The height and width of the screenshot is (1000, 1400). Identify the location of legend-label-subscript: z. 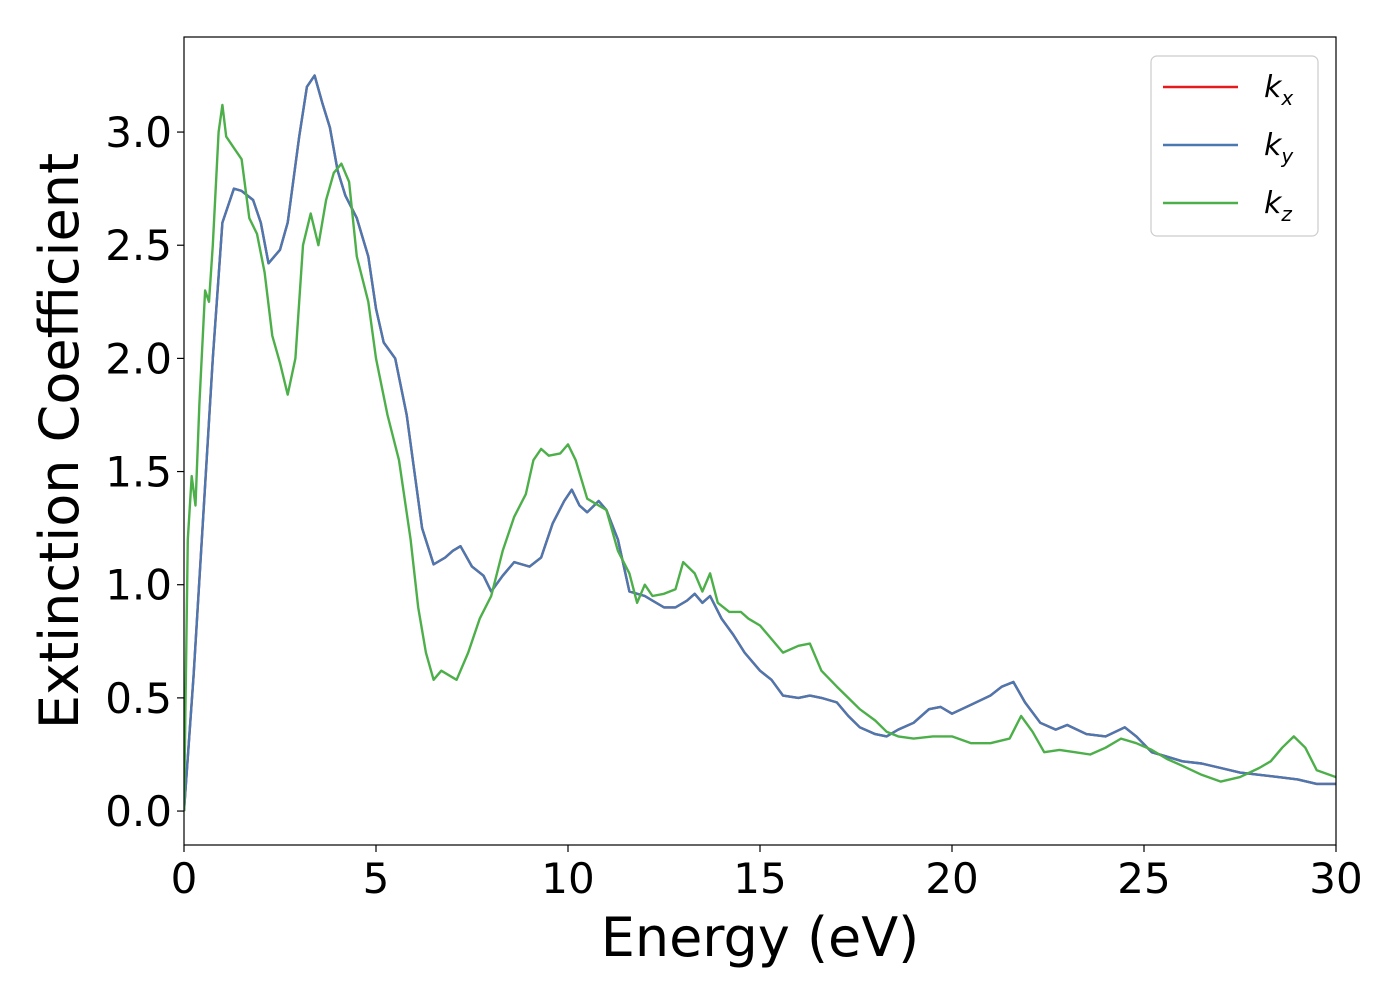
(1286, 214).